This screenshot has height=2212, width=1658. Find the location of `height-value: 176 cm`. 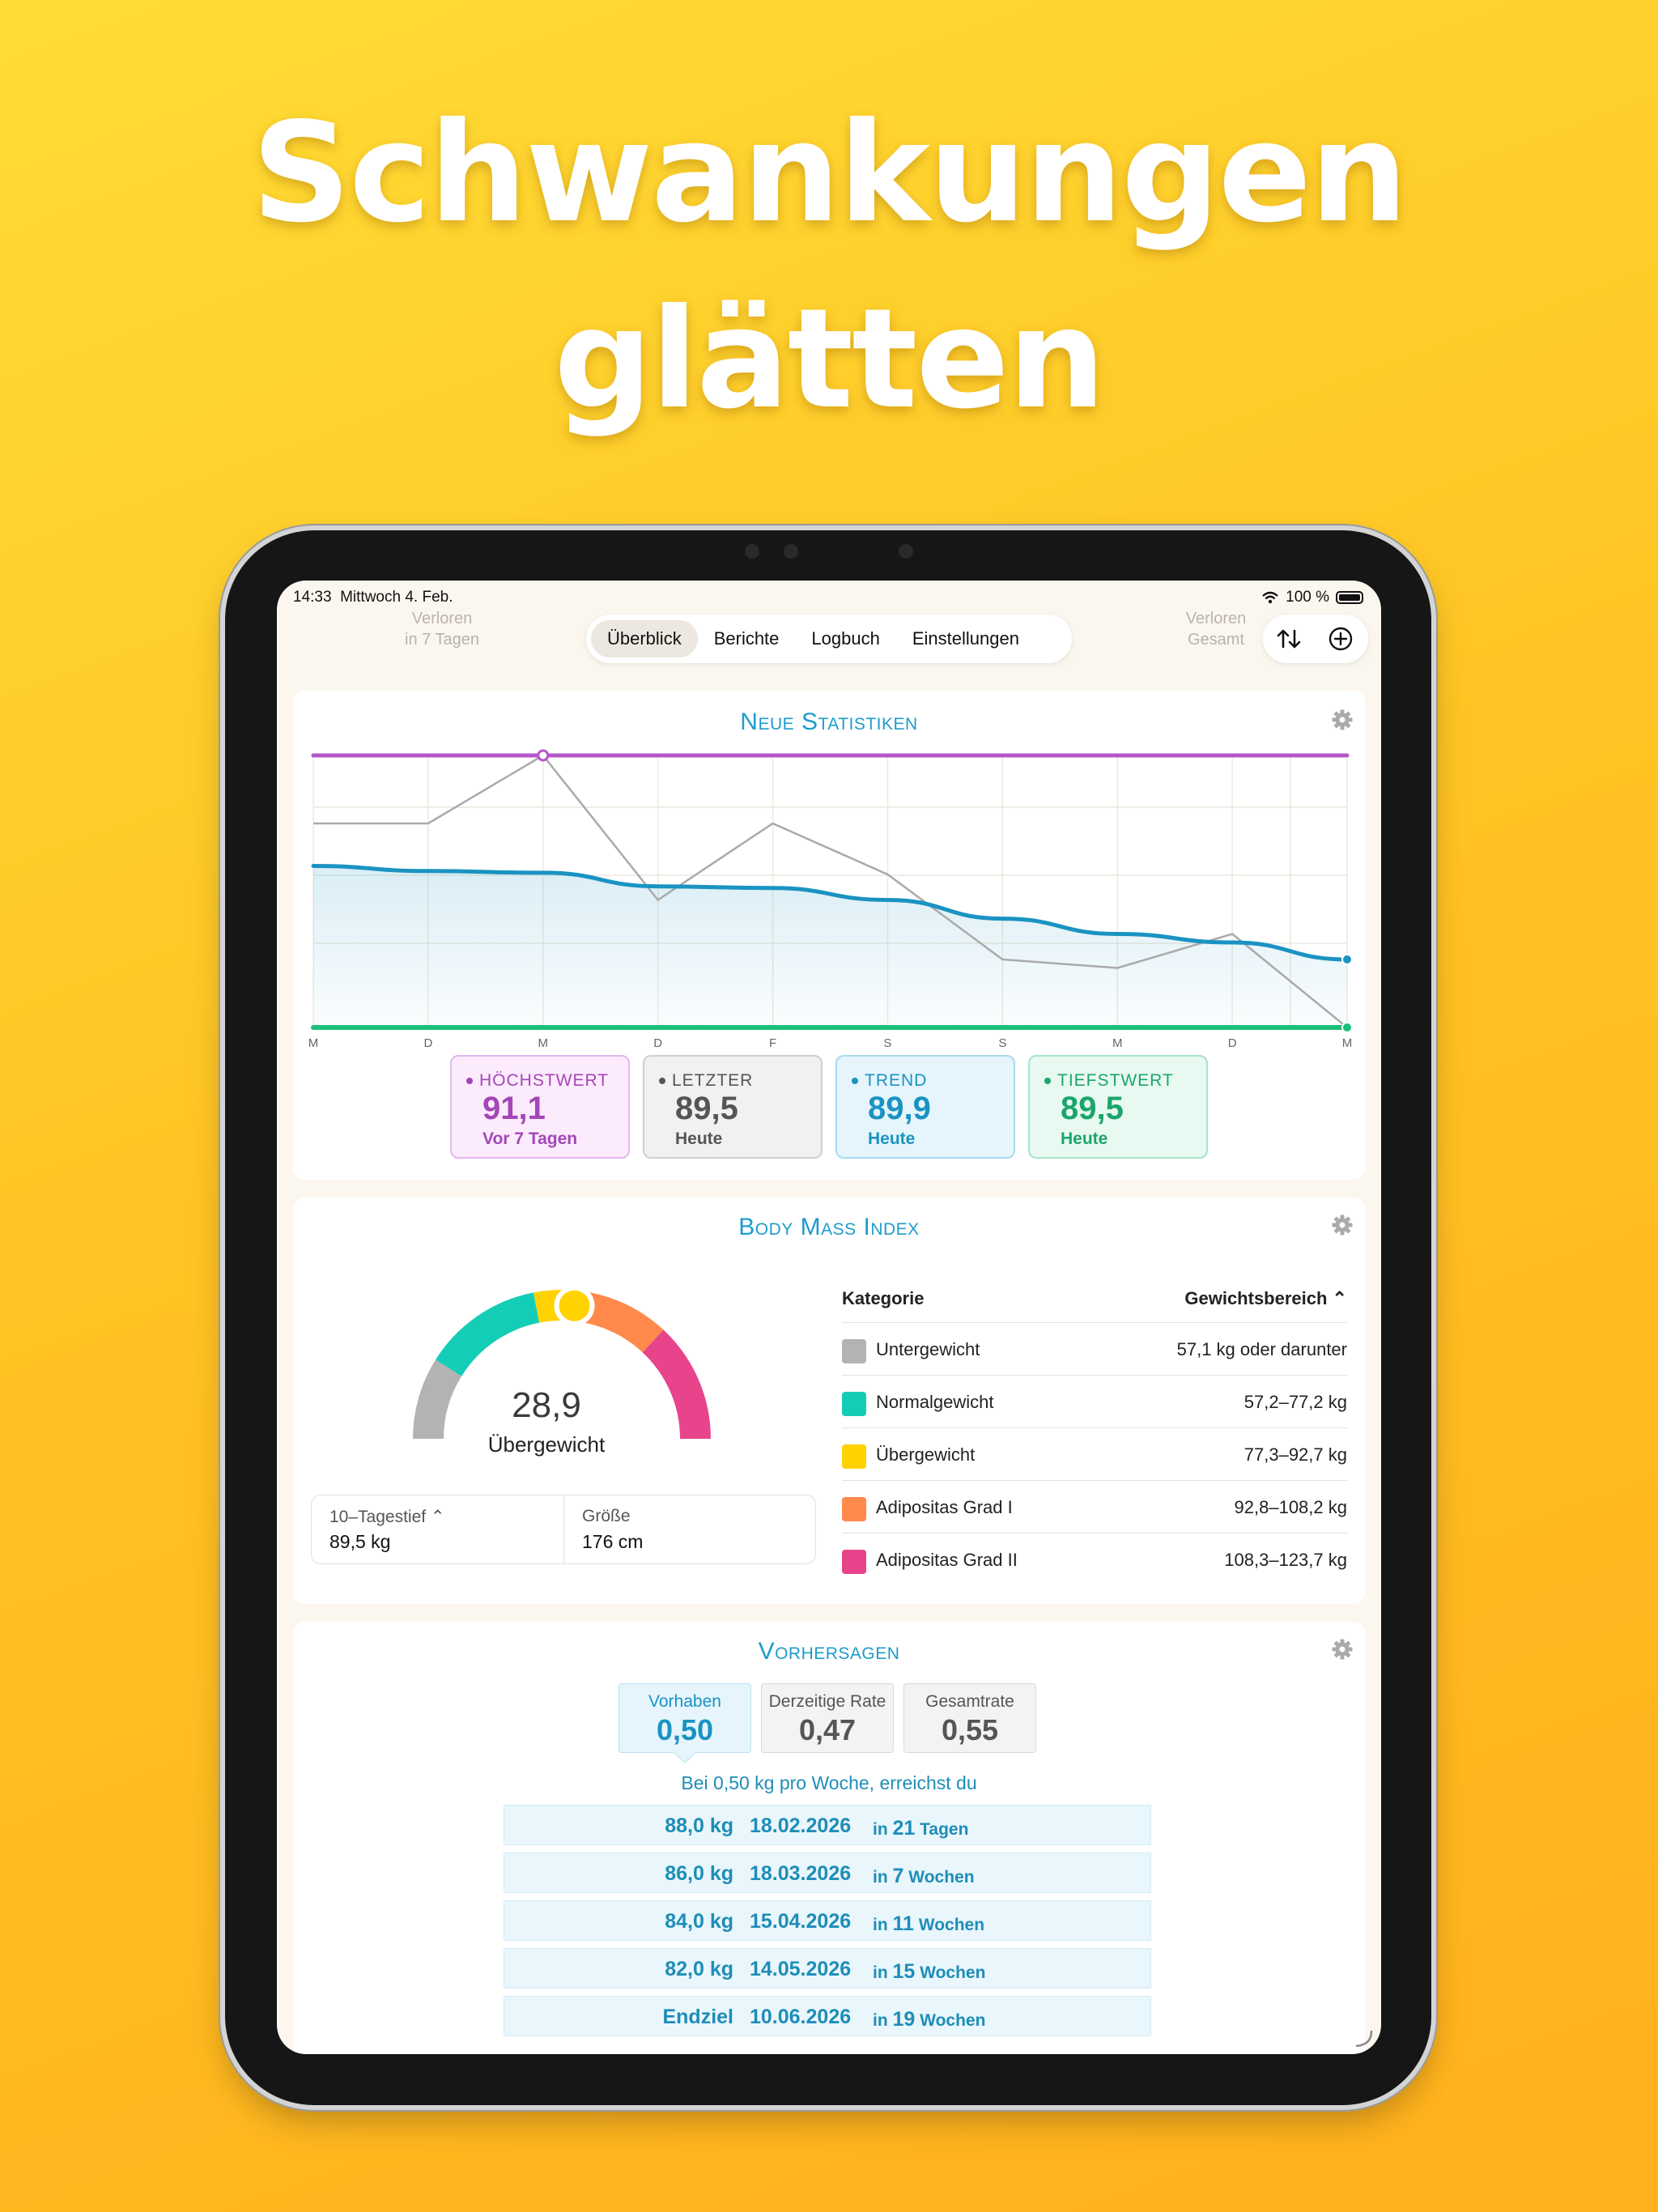

height-value: 176 cm is located at coordinates (613, 1541).